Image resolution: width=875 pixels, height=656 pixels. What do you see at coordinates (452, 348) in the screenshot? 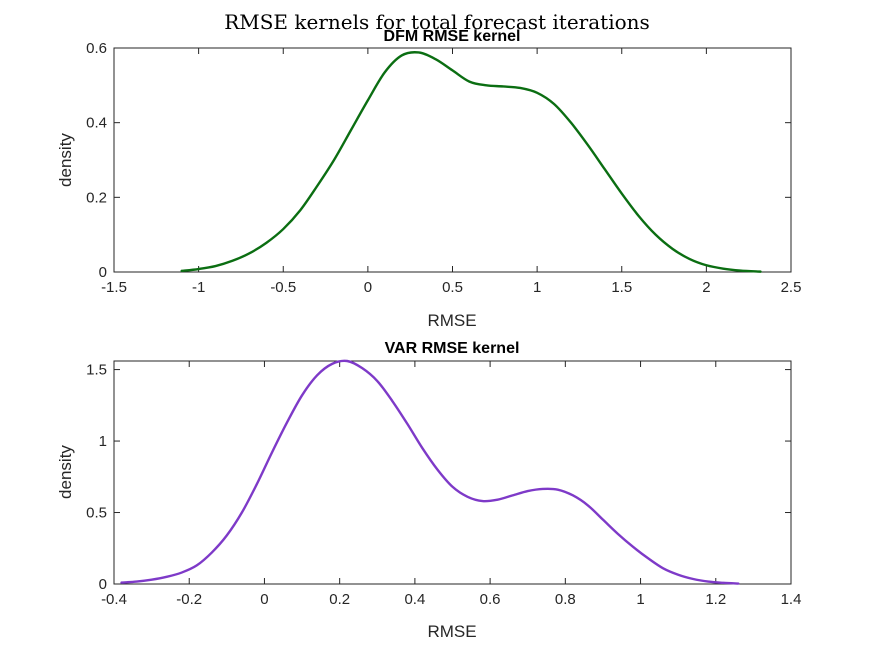
I see `var-panel-title: VAR RMSE kernel` at bounding box center [452, 348].